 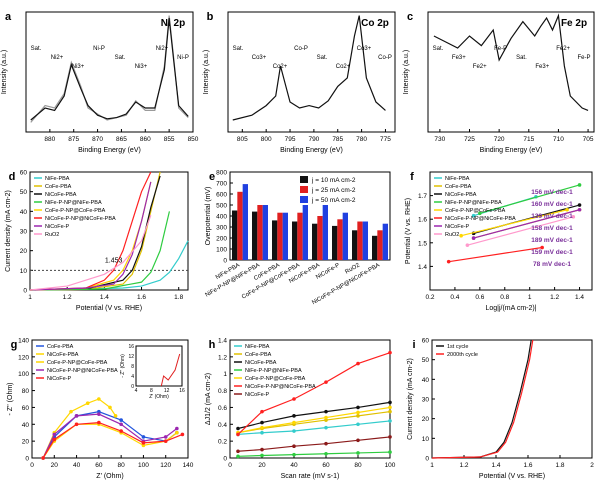 I want to click on legend-label: NiCoFe-PBA, so click(x=261, y=363).